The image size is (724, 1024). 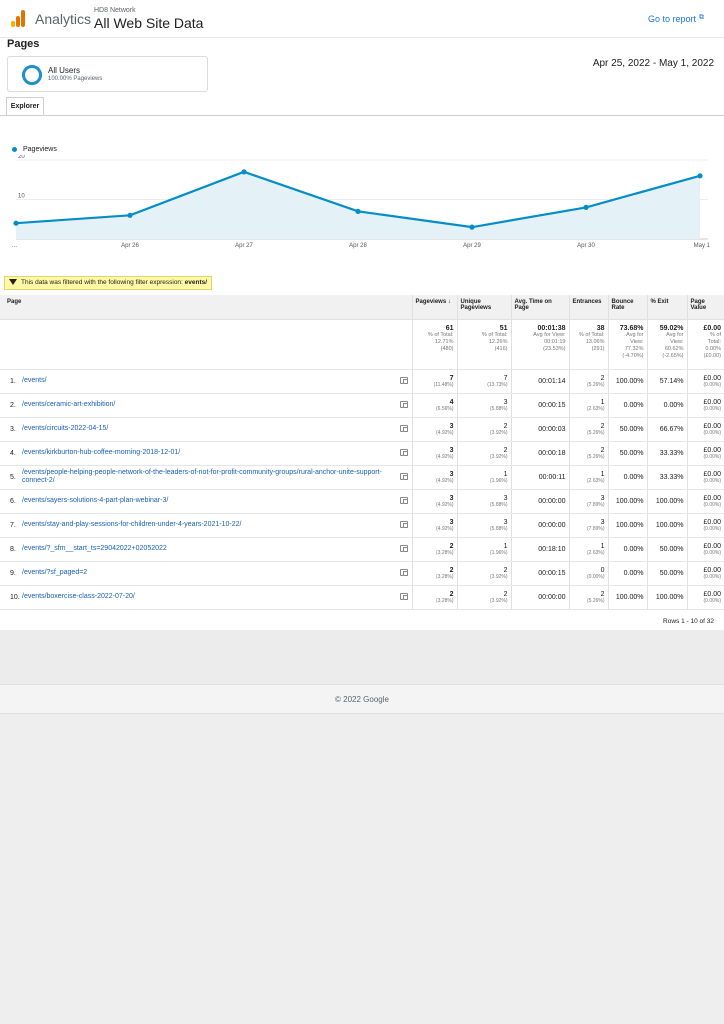 What do you see at coordinates (78, 596) in the screenshot?
I see `page-link: /events/boxercise-class-2022-07-20/` at bounding box center [78, 596].